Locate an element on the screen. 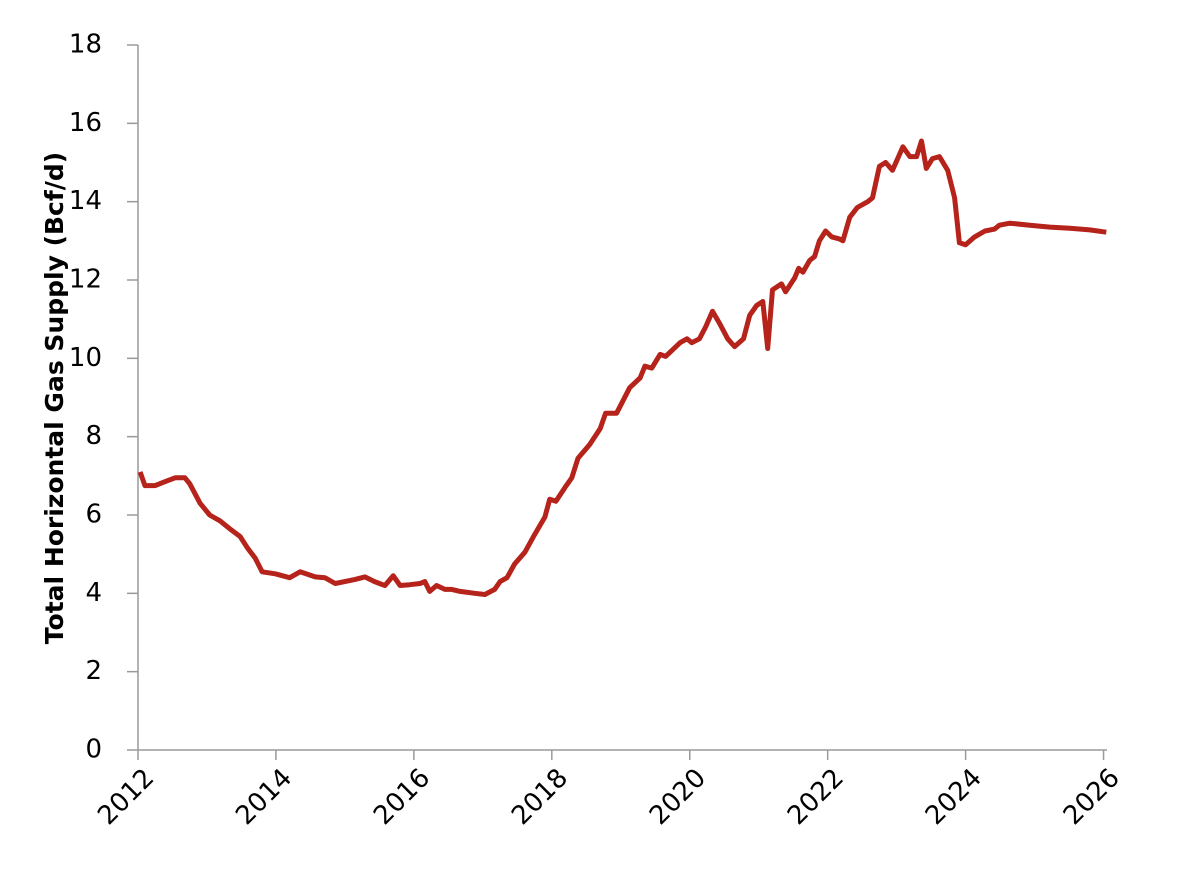 This screenshot has height=886, width=1179. y-tick-label: 10 is located at coordinates (85, 358).